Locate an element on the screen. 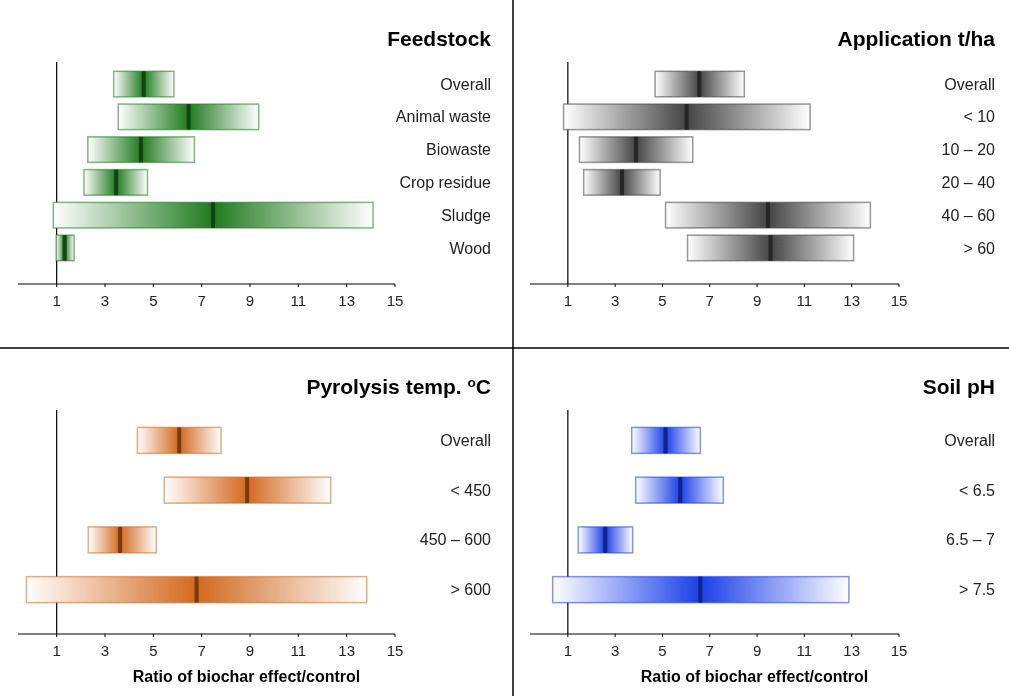 This screenshot has width=1009, height=696. y-tick-label: Crop residue is located at coordinates (445, 182).